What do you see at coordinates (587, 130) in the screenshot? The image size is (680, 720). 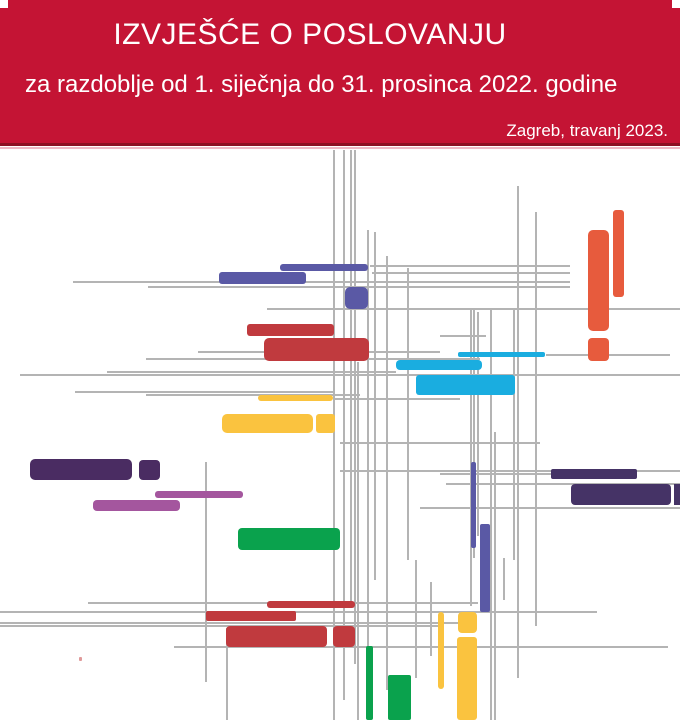 I see `place-date-text: Zagreb, travanj 2023.` at bounding box center [587, 130].